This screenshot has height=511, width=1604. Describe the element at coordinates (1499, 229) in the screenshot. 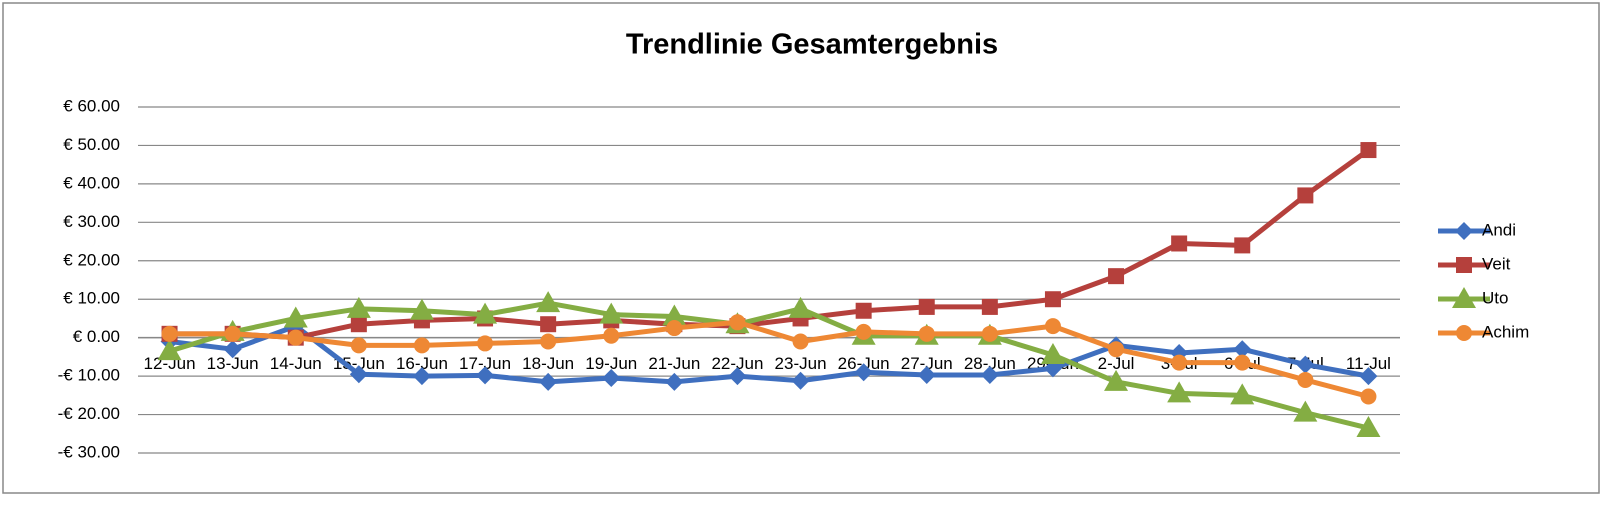

I see `legend-label: Andi` at that location.